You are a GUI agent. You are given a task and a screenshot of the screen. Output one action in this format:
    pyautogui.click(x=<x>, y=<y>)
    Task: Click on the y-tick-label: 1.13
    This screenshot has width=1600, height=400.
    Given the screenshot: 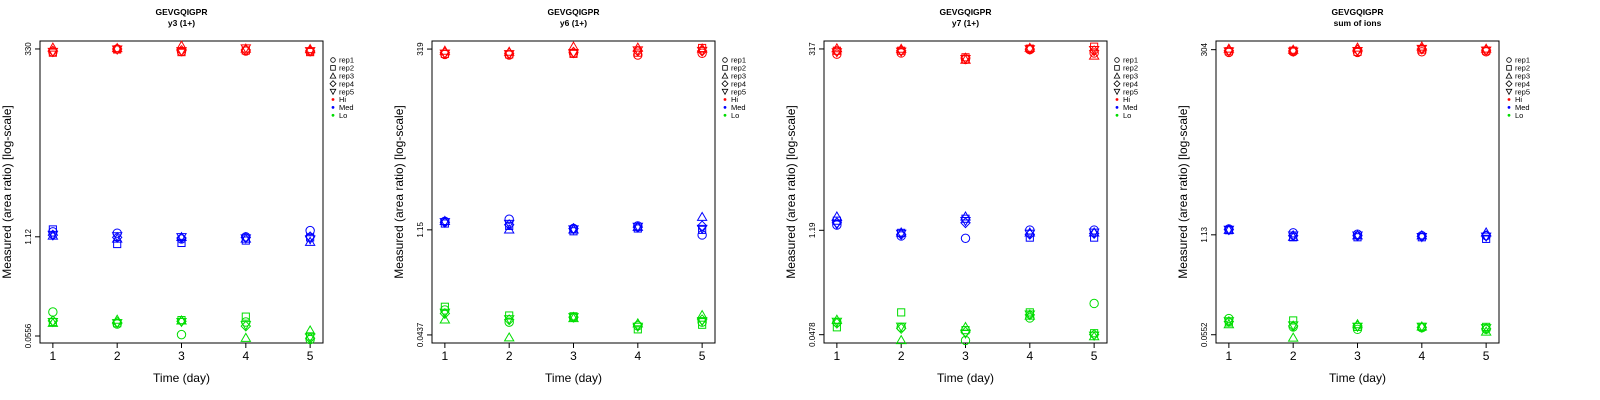 What is the action you would take?
    pyautogui.click(x=1204, y=234)
    